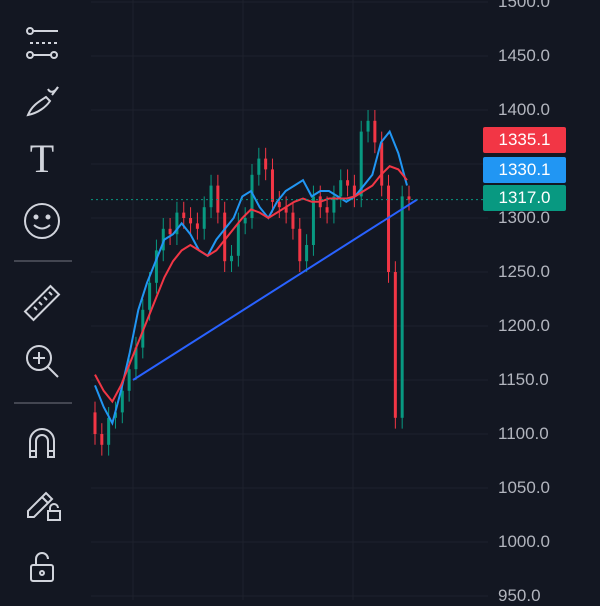 Image resolution: width=600 pixels, height=606 pixels. What do you see at coordinates (42, 43) in the screenshot?
I see `trend-lines-icon` at bounding box center [42, 43].